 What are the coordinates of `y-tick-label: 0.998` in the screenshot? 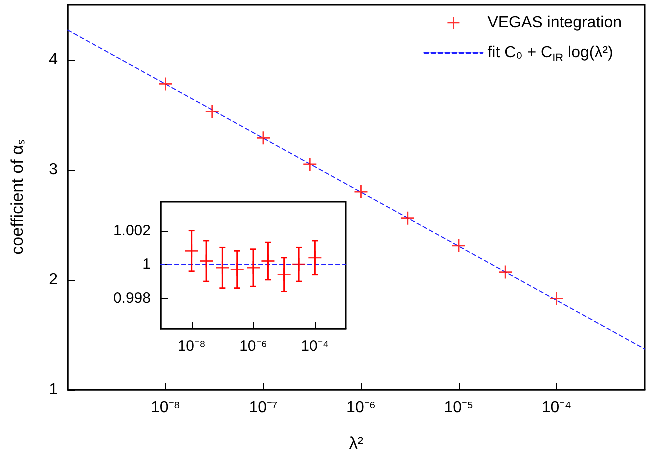 It's located at (132, 299).